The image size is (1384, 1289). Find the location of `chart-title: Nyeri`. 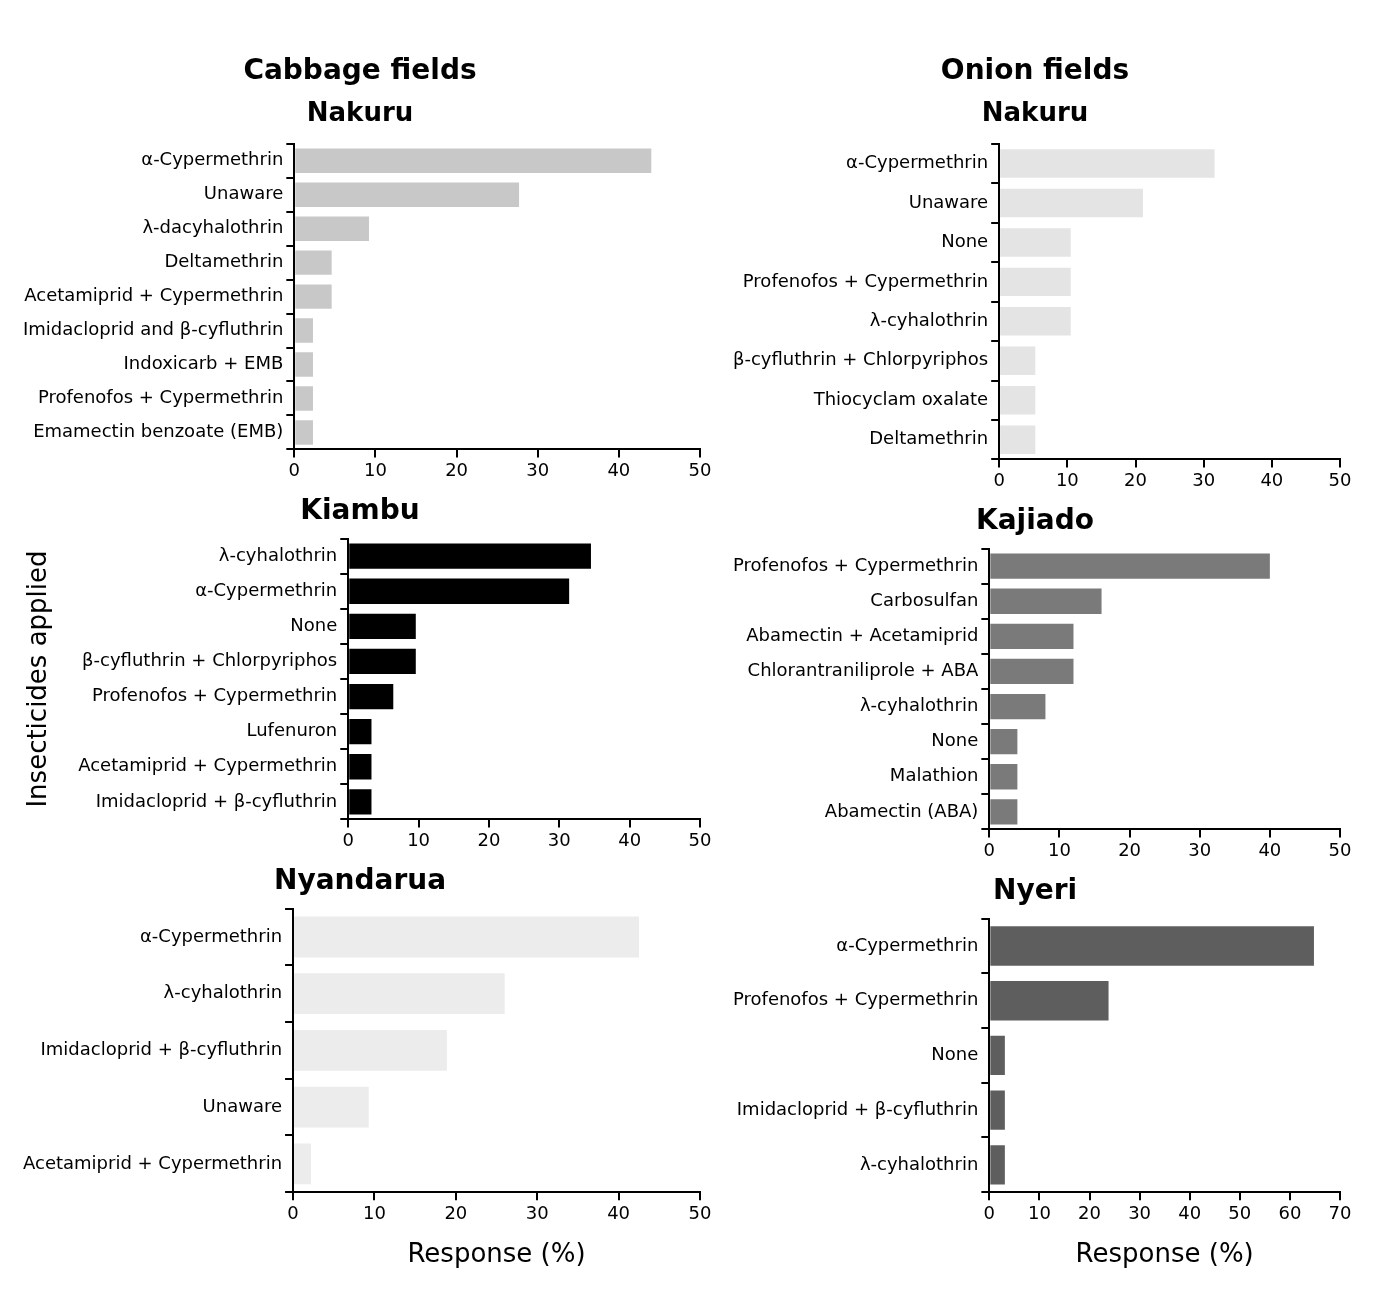

chart-title: Nyeri is located at coordinates (1035, 890).